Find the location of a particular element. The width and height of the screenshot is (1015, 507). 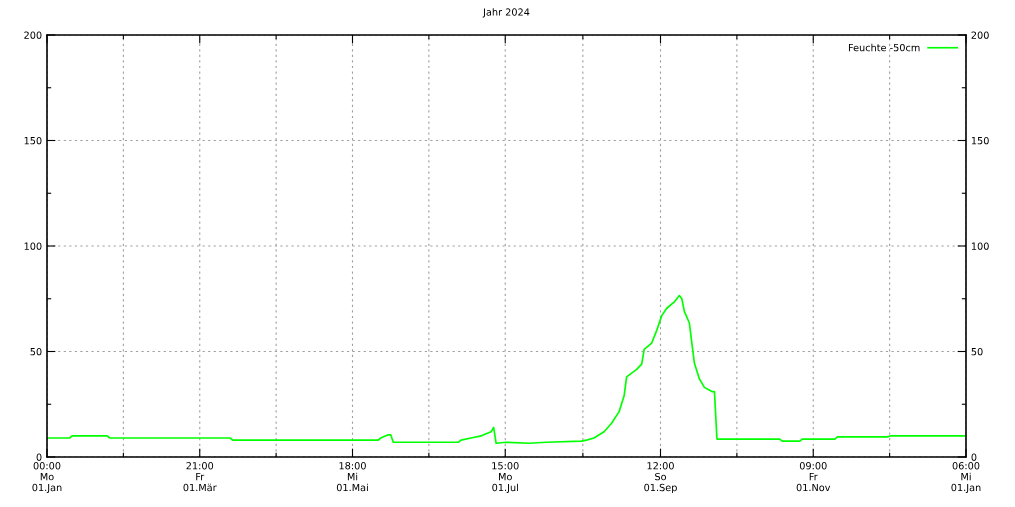

x-tick-label: 18:00 Mi 01.Mai is located at coordinates (352, 477).